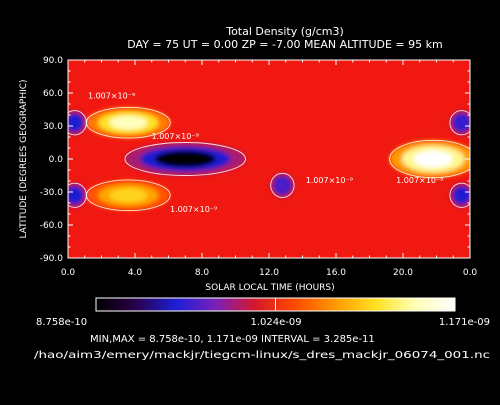 The width and height of the screenshot is (500, 405). What do you see at coordinates (56, 160) in the screenshot?
I see `y-tick-label: 0.0` at bounding box center [56, 160].